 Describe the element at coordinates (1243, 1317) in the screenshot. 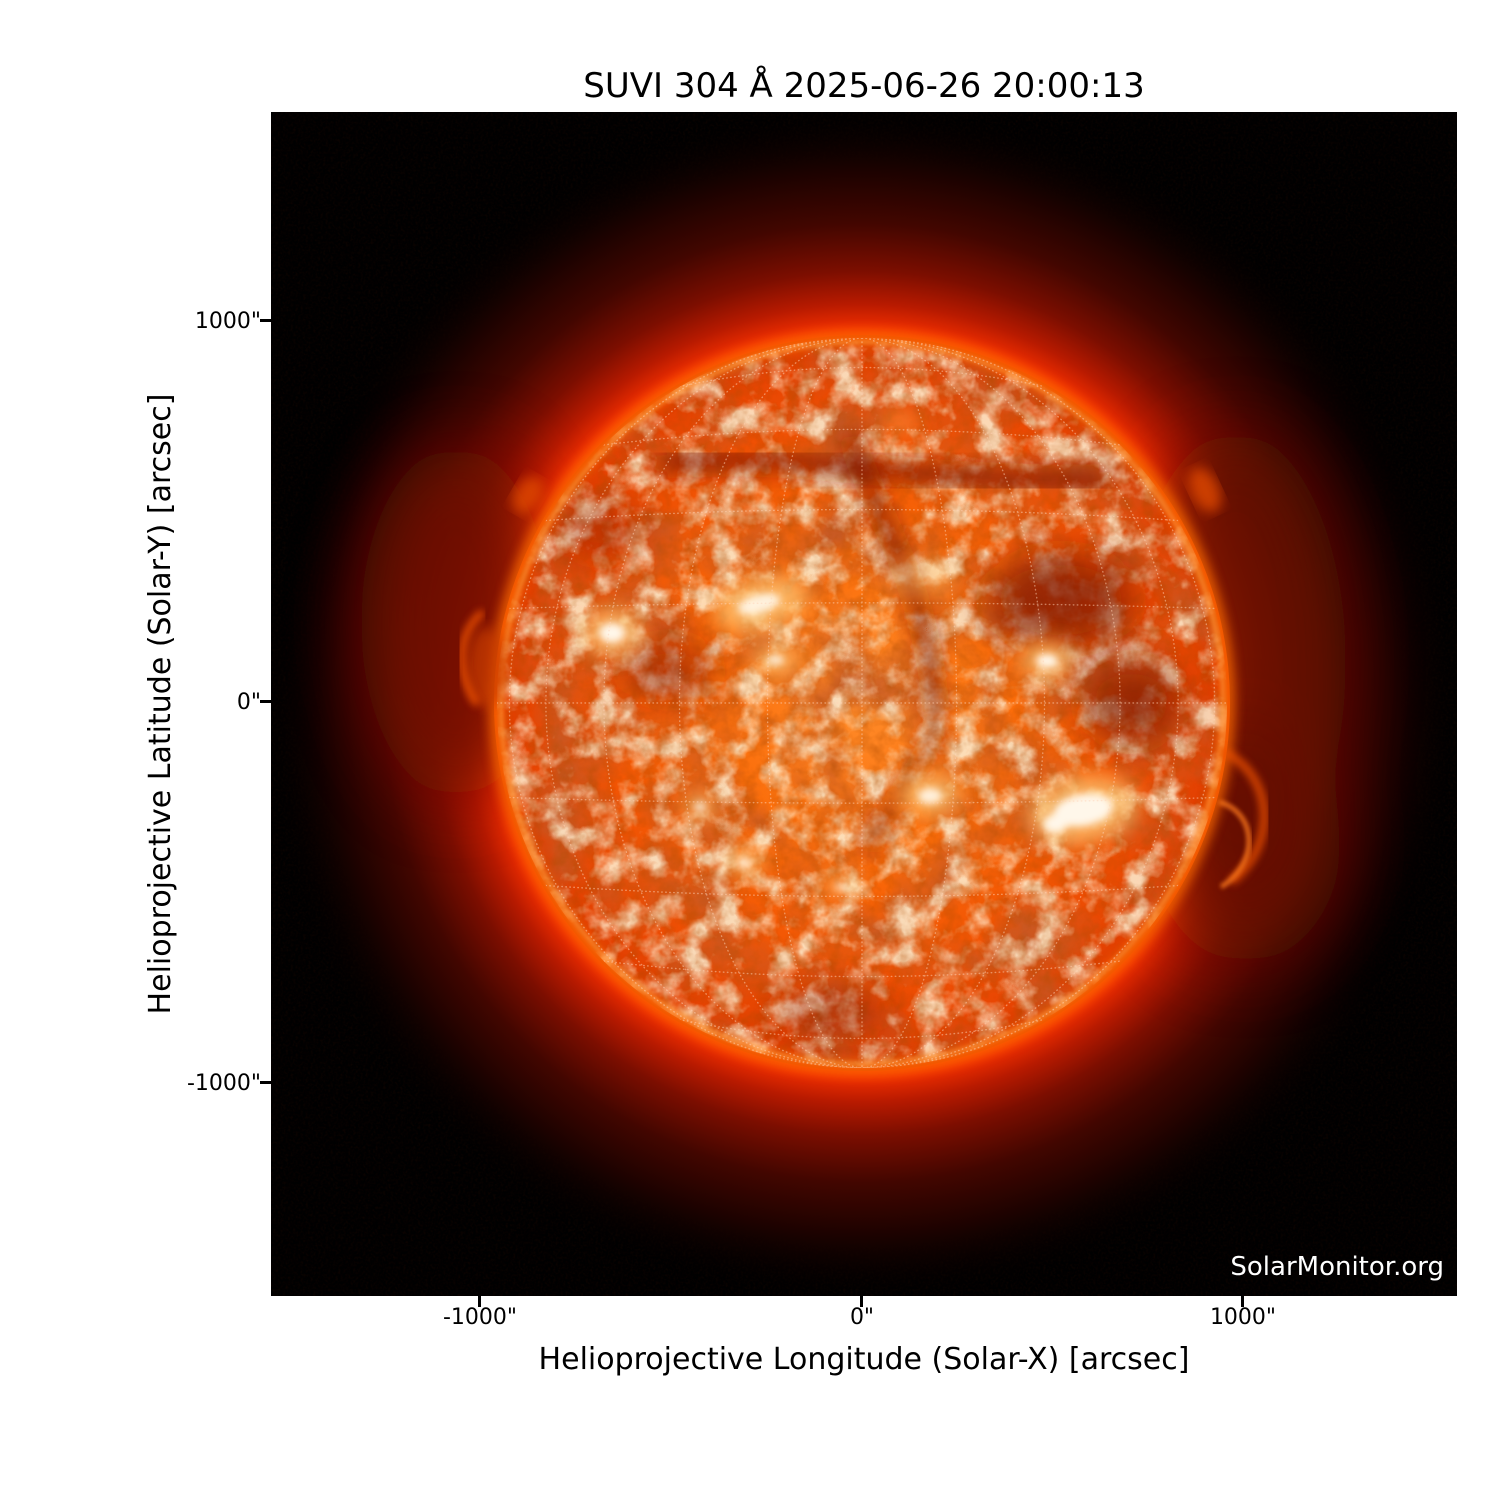

I see `x-tick-label-1000: 1000"` at that location.